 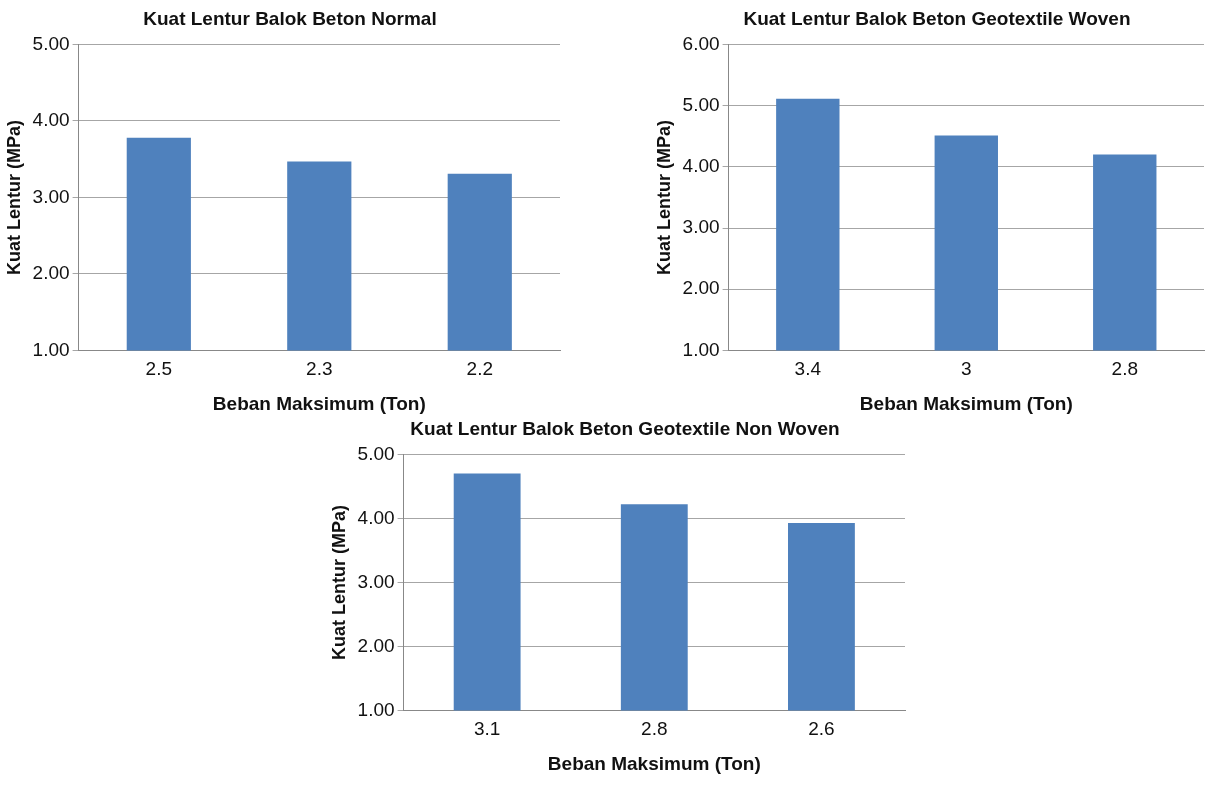 What do you see at coordinates (487, 729) in the screenshot?
I see `x-tick-label: 3.1` at bounding box center [487, 729].